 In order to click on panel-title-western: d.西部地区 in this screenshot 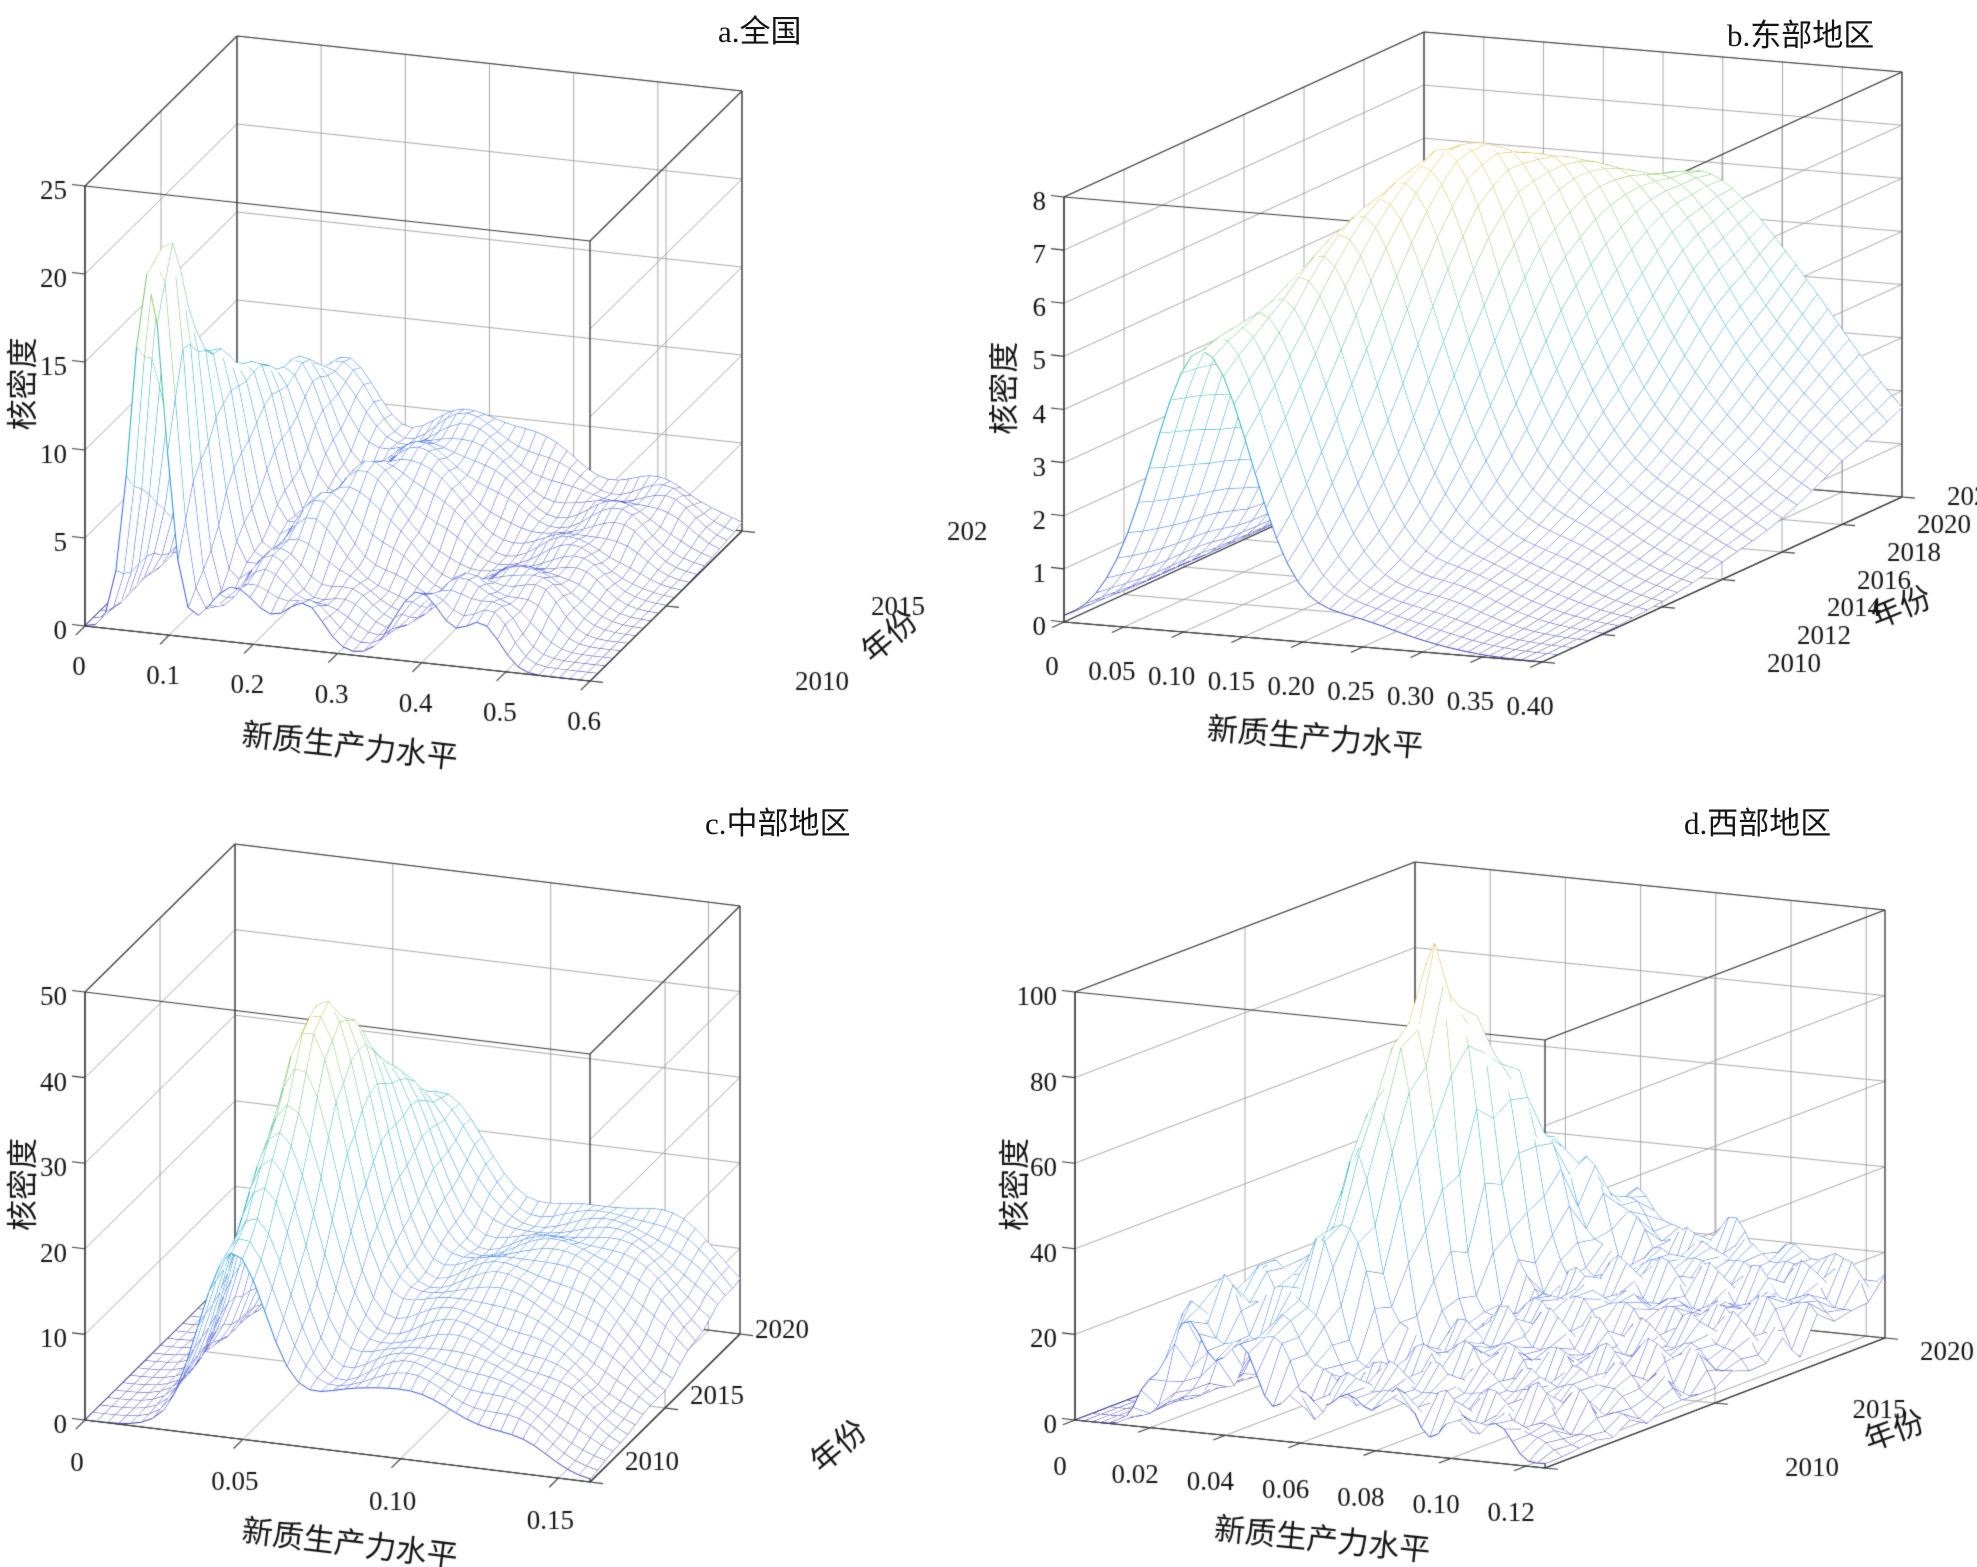, I will do `click(1758, 823)`.